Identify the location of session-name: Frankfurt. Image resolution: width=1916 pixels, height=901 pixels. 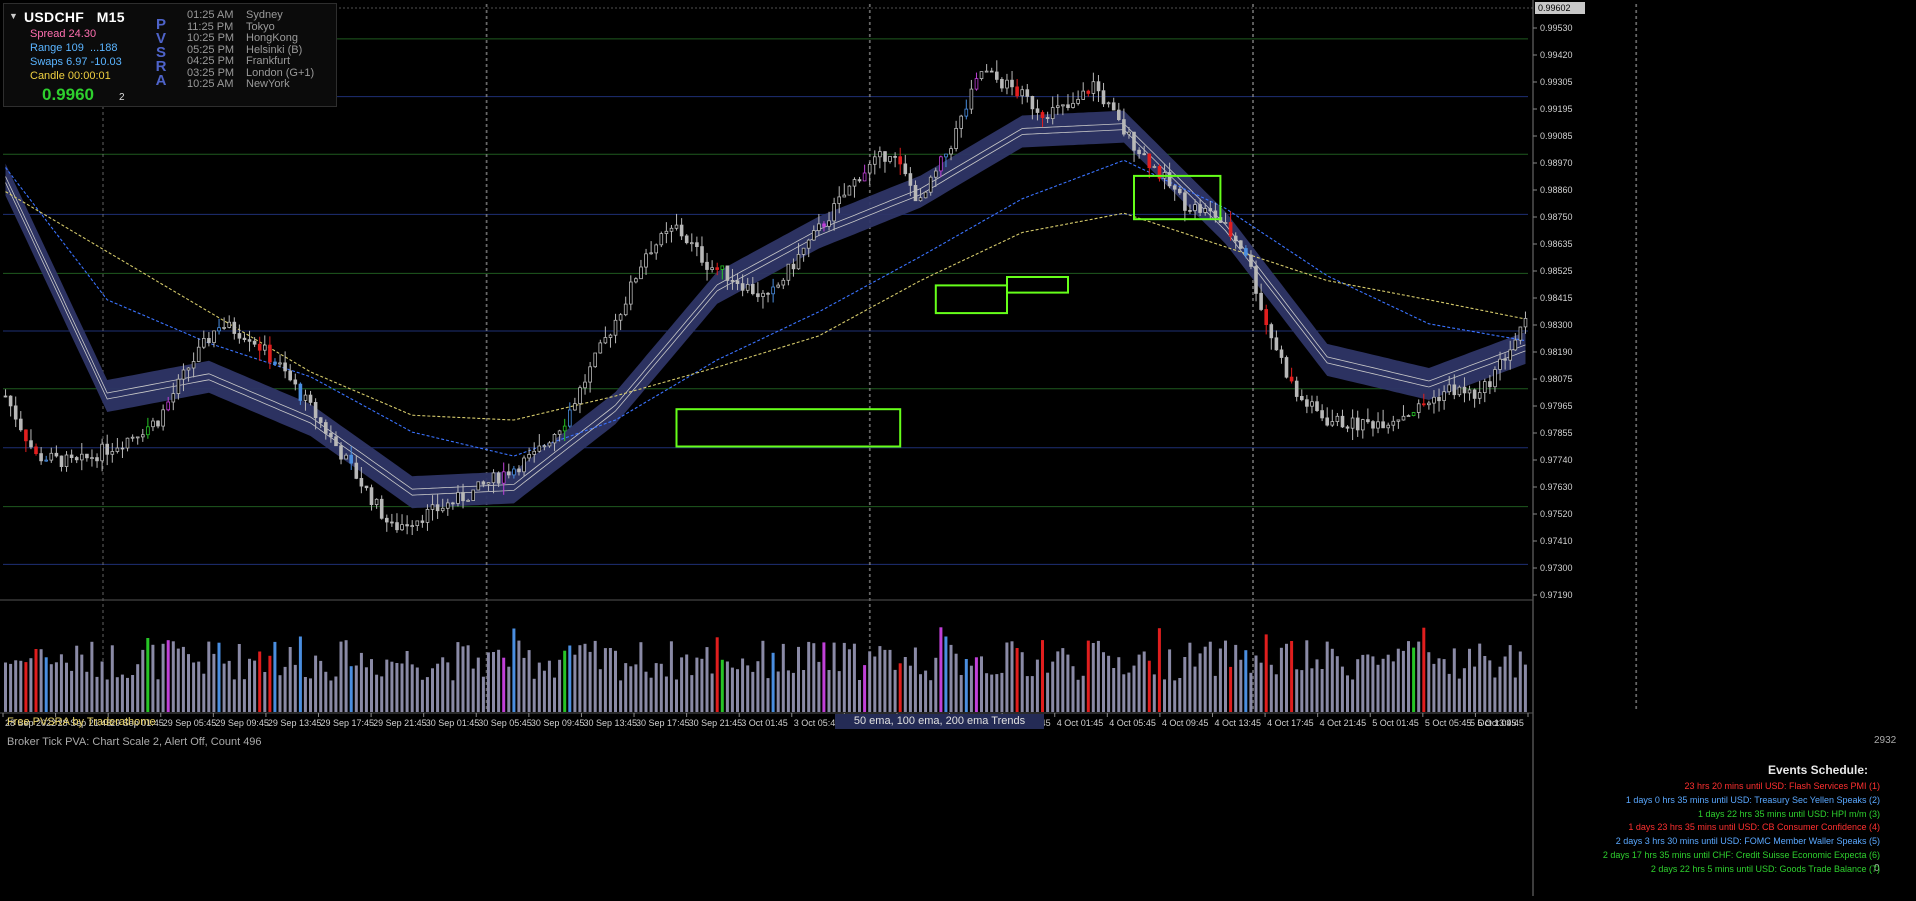
(268, 61).